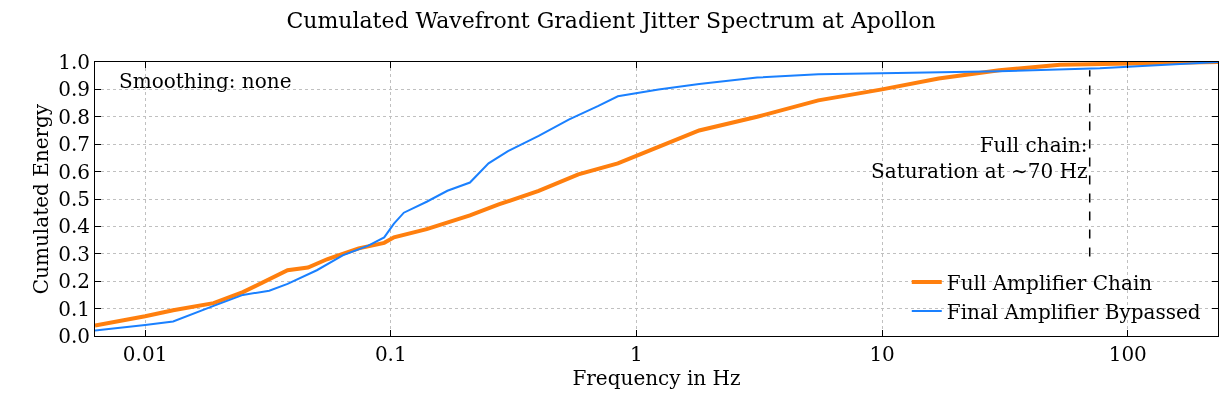  I want to click on y-axis-title: Cumulated Energy, so click(40, 199).